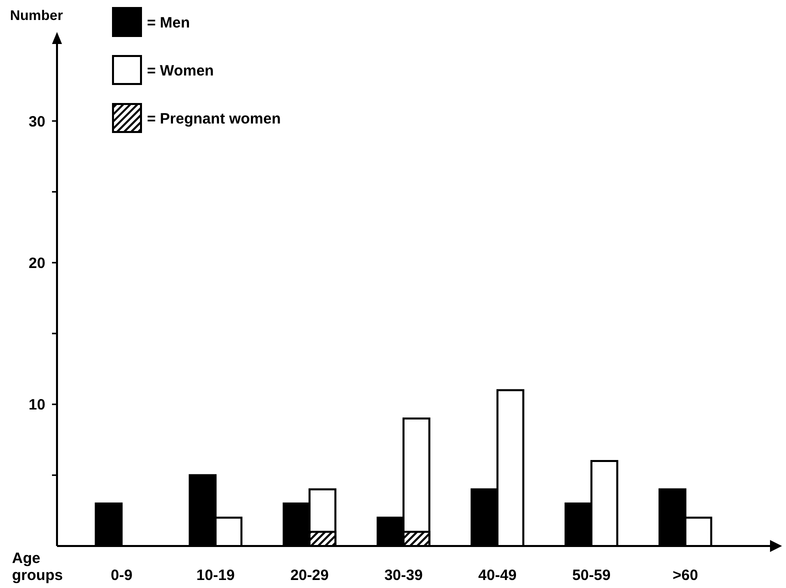 The width and height of the screenshot is (786, 588). What do you see at coordinates (309, 575) in the screenshot?
I see `x-tick-label: 20-29` at bounding box center [309, 575].